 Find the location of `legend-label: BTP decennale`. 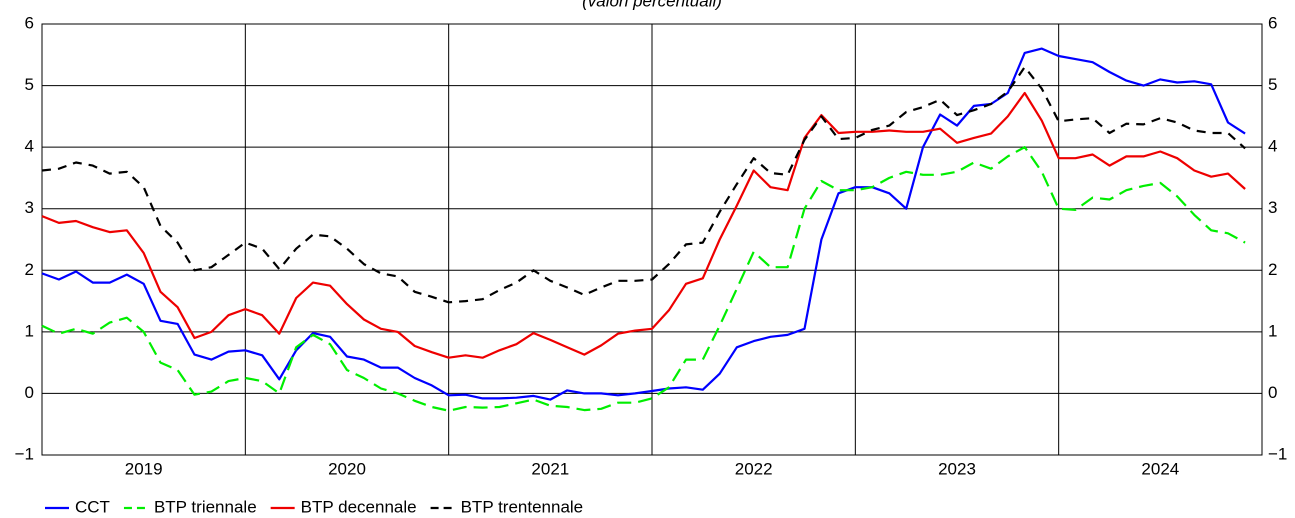

legend-label: BTP decennale is located at coordinates (359, 506).